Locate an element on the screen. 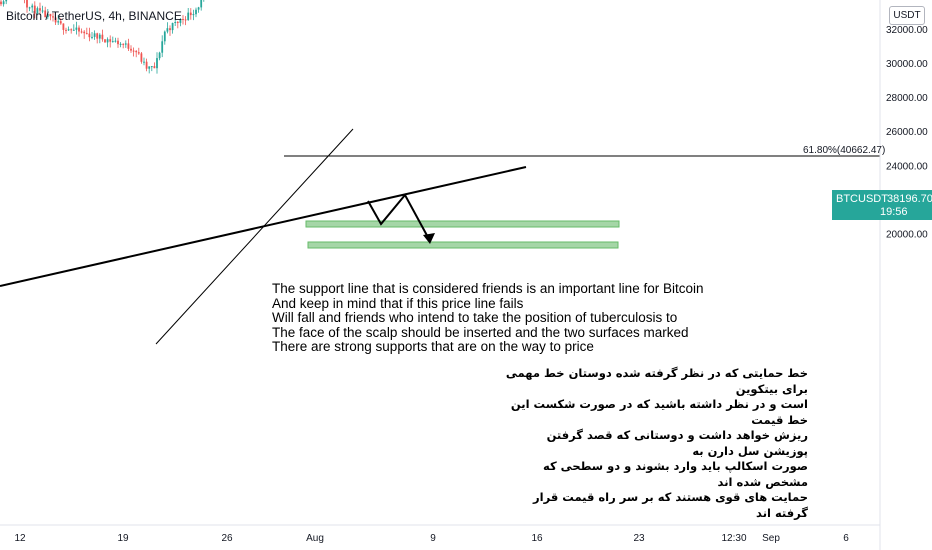 The image size is (932, 550). price-tag-value: 38196.70 is located at coordinates (909, 199).